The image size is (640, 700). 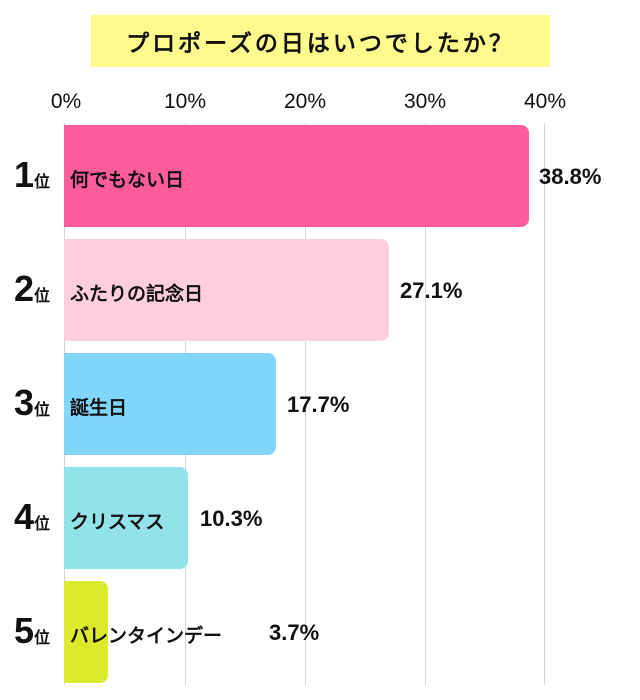 I want to click on rank-number: 3, so click(x=24, y=402).